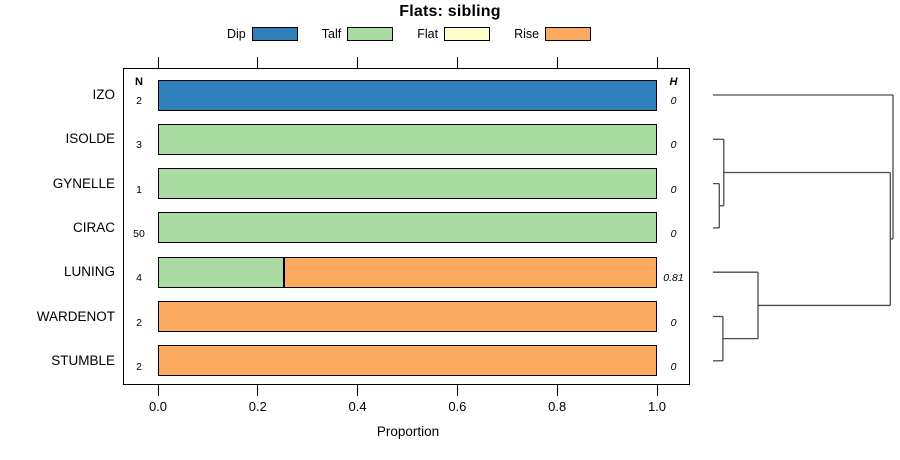  What do you see at coordinates (428, 34) in the screenshot?
I see `legend-item-label: Flat` at bounding box center [428, 34].